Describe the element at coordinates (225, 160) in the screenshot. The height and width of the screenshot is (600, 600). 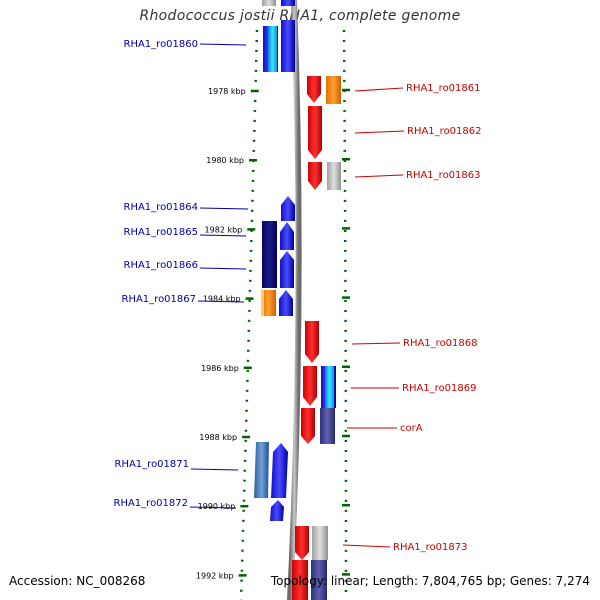
I see `scale-tick-label: 1980 kbp` at that location.